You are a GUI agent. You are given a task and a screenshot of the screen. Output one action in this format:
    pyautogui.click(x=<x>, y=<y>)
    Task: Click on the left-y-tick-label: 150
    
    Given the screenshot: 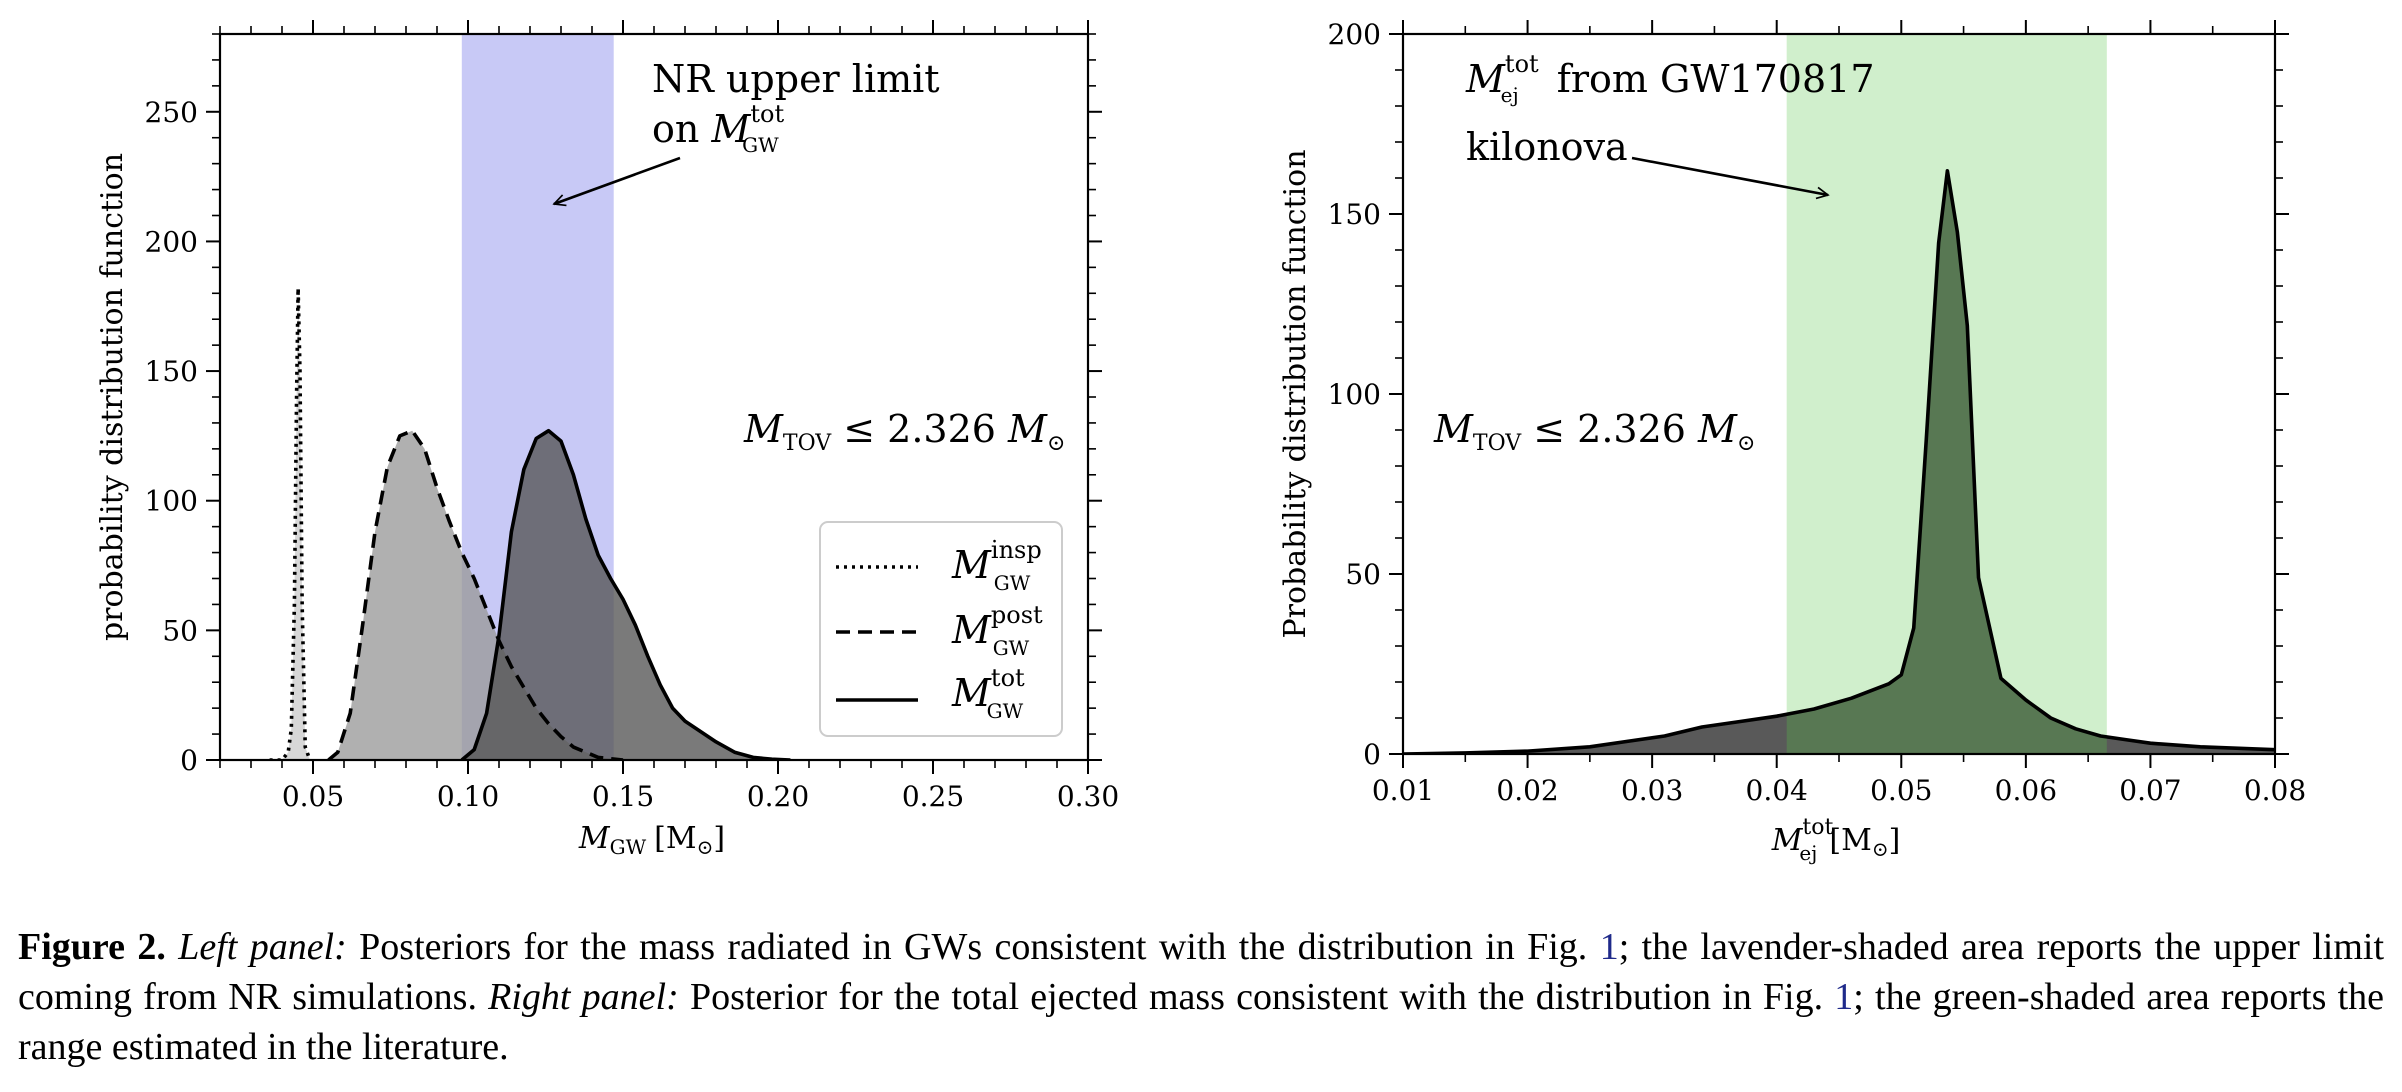 What is the action you would take?
    pyautogui.click(x=171, y=371)
    